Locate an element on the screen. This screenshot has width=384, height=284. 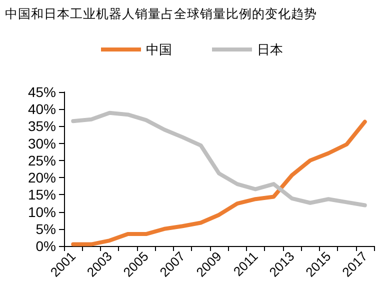
y-tick-label: 45% is located at coordinates (42, 92).